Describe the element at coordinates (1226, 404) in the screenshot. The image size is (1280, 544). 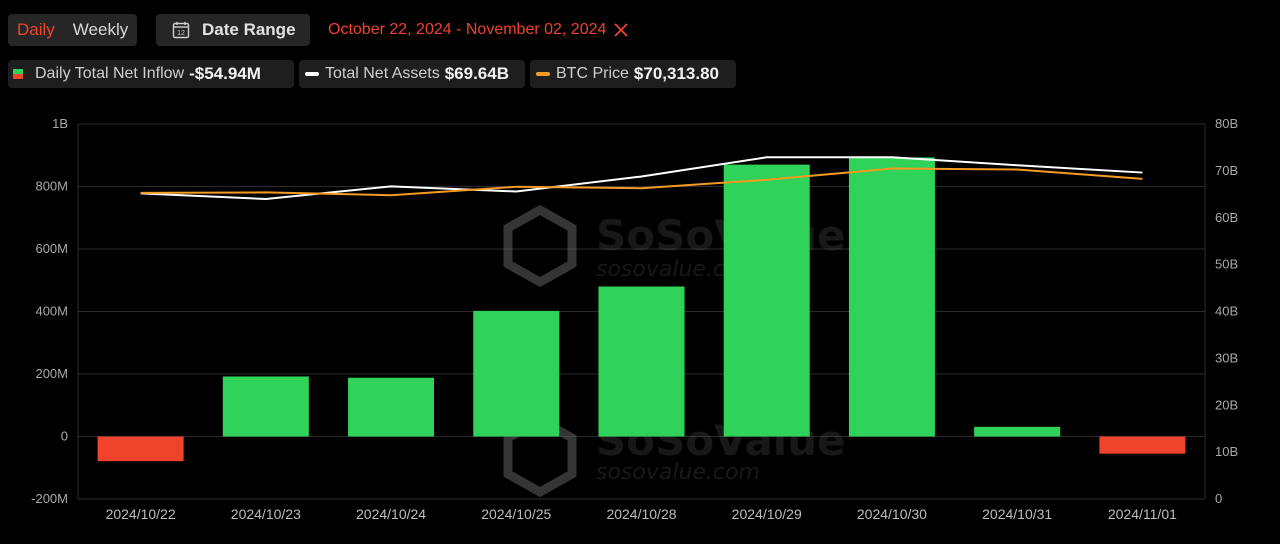
I see `right-tick-label: 20B` at that location.